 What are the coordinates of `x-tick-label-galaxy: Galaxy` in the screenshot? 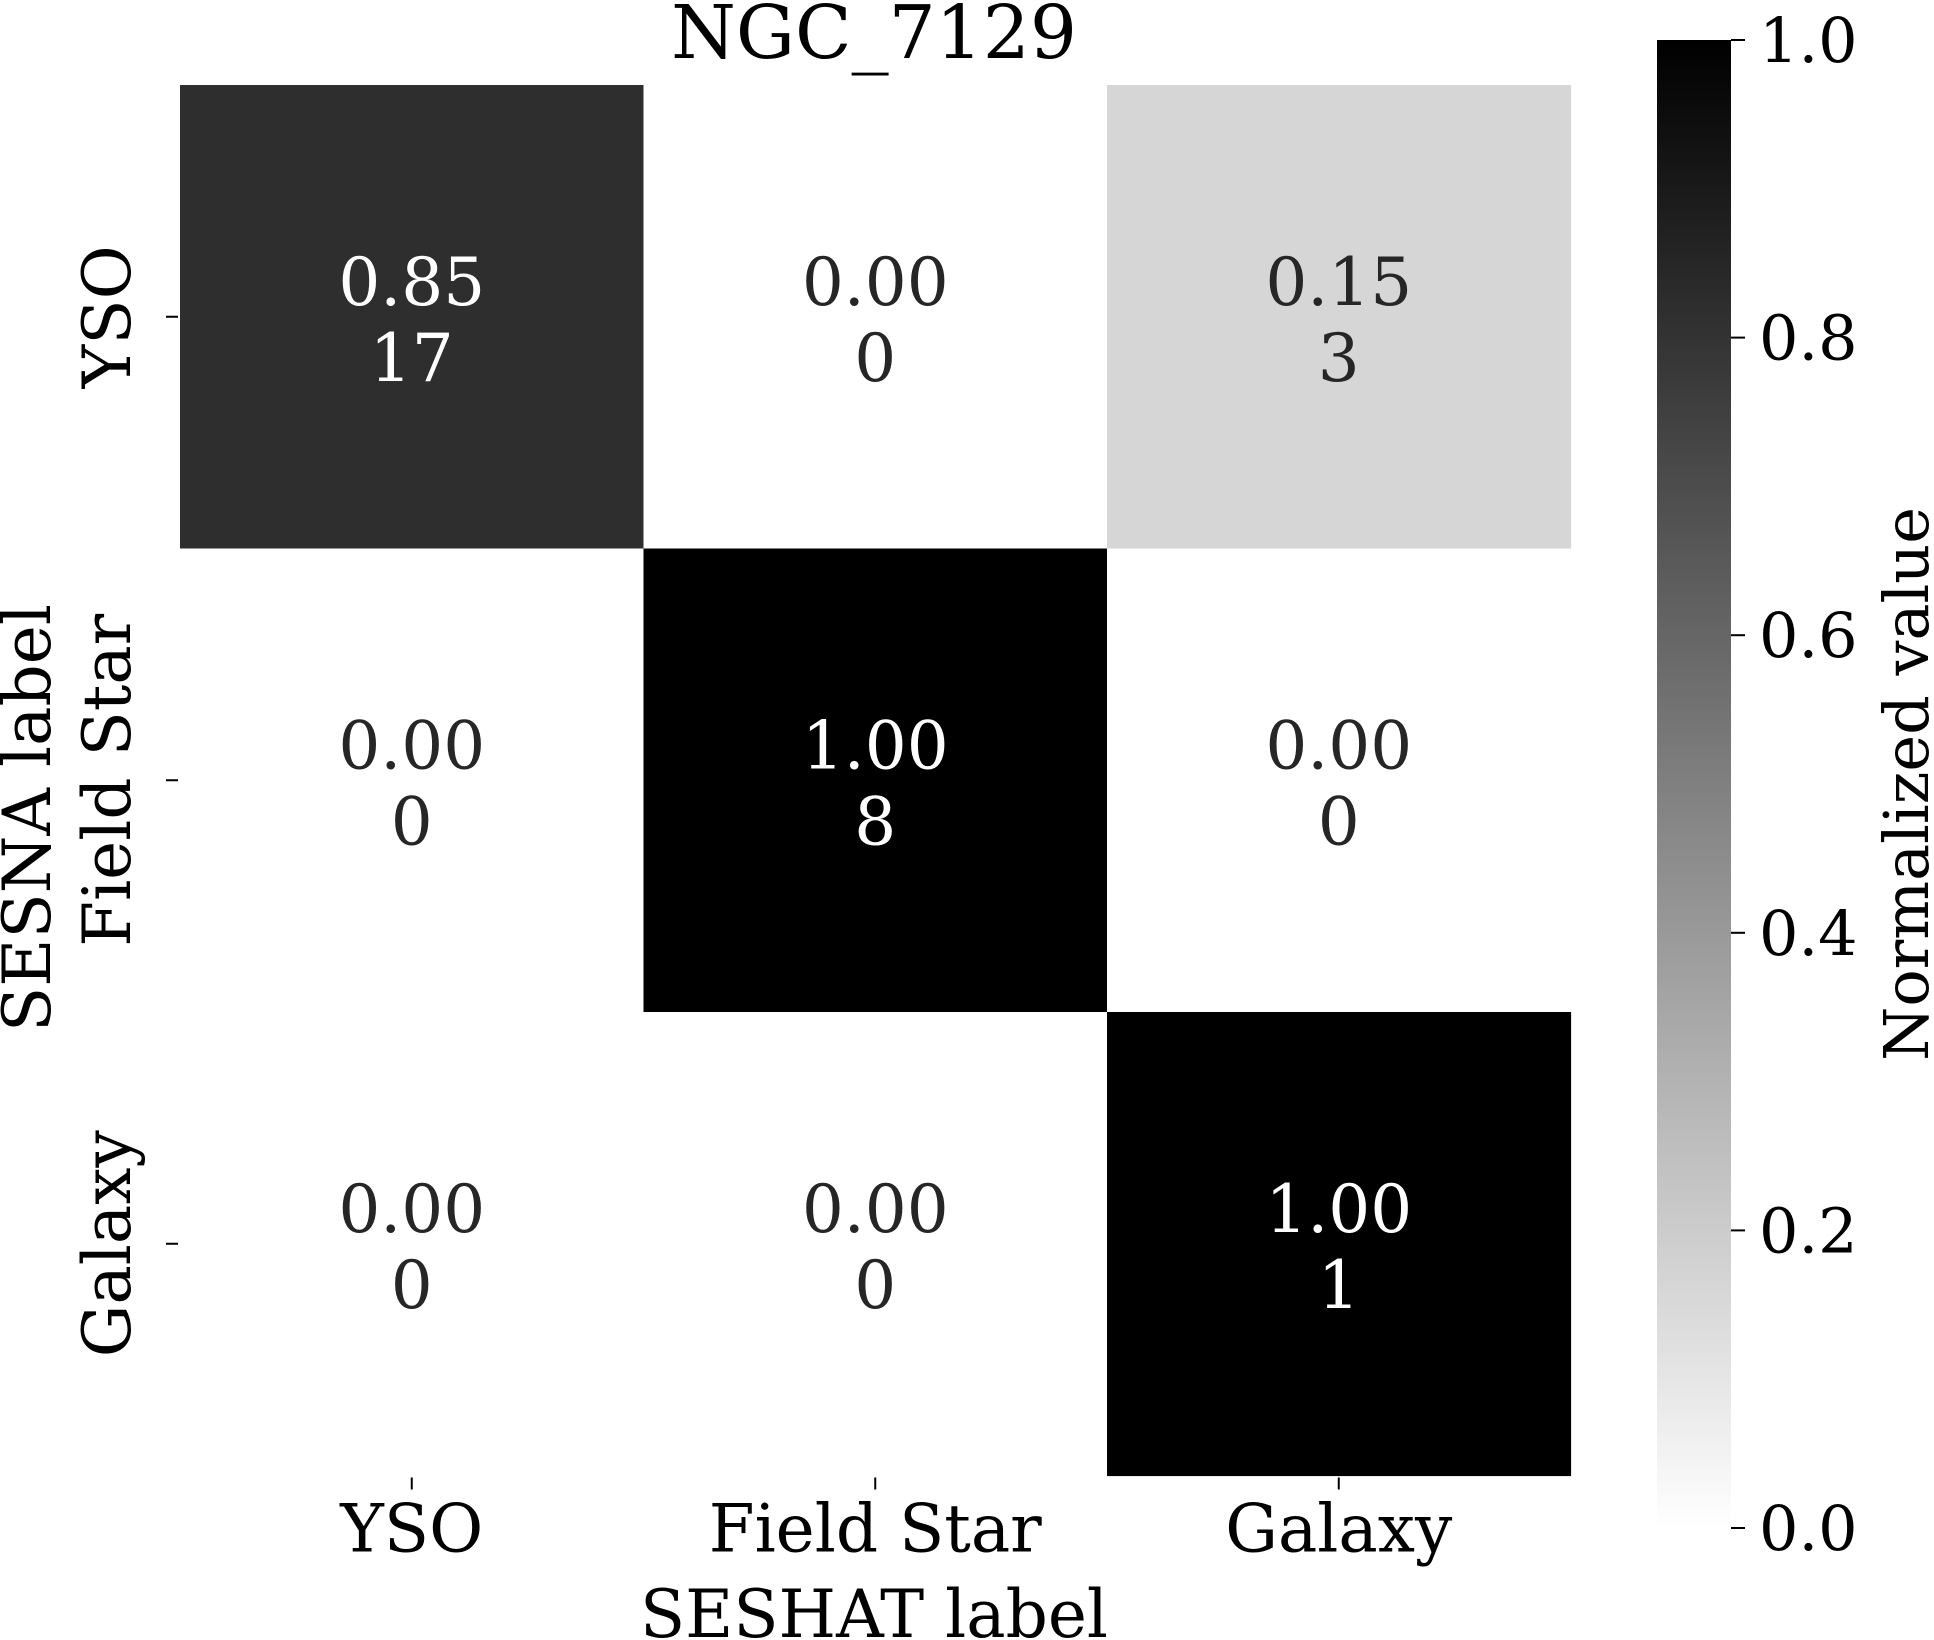 It's located at (1339, 1529).